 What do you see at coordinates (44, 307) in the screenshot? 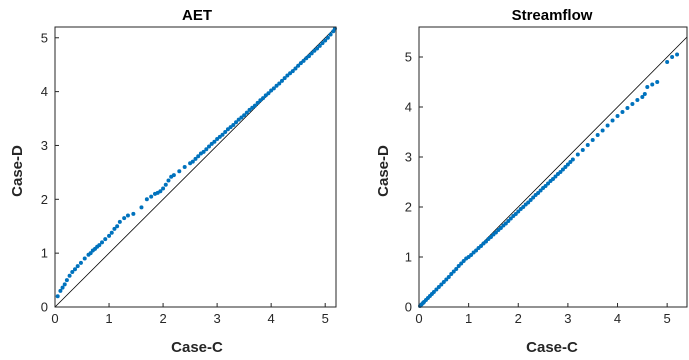
I see `aet-ytick-label-0: 0` at bounding box center [44, 307].